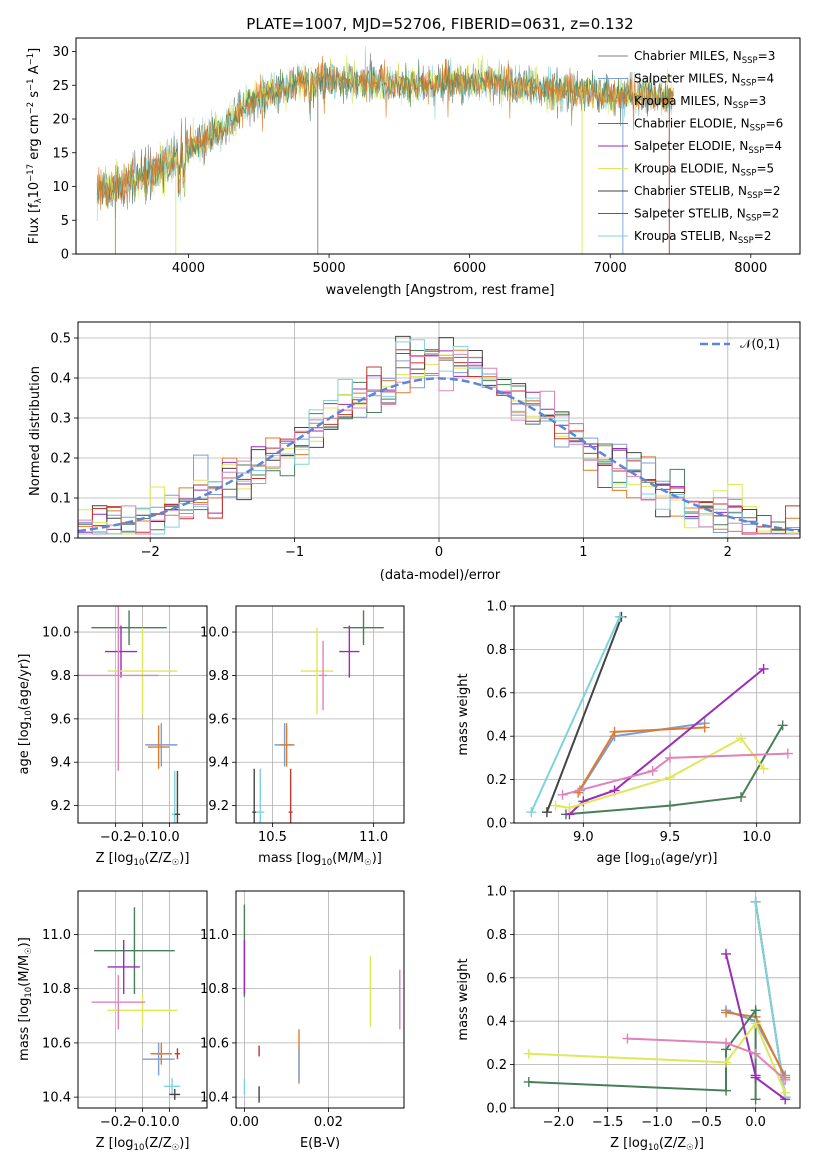 The width and height of the screenshot is (819, 1170). I want to click on legend-entry: Chabrier STELIB, NSSP​=2, so click(707, 192).